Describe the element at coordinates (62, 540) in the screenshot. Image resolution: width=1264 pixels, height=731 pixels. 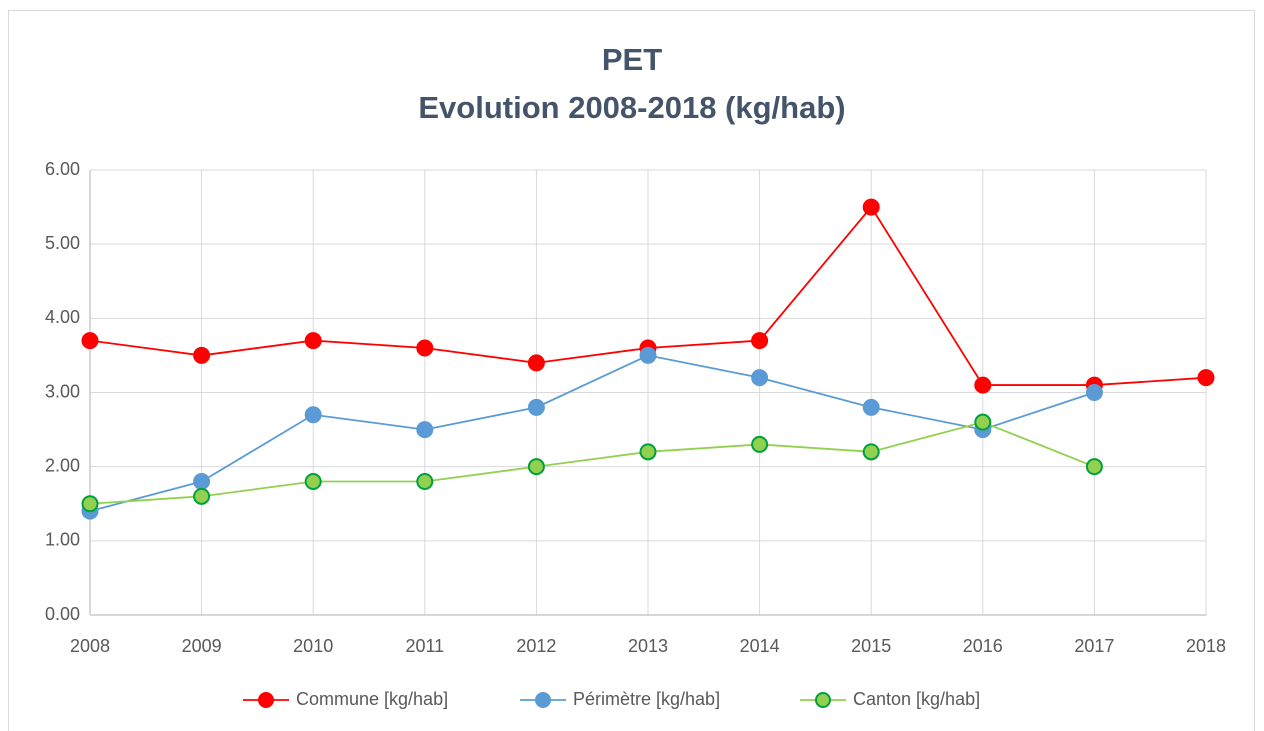
I see `y-tick-label: 1.00` at that location.